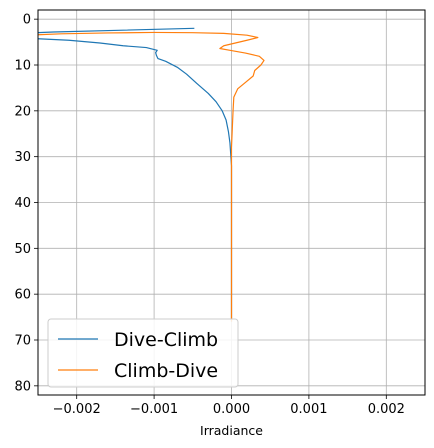  I want to click on x-axis-label: Irradiance, so click(231, 430).